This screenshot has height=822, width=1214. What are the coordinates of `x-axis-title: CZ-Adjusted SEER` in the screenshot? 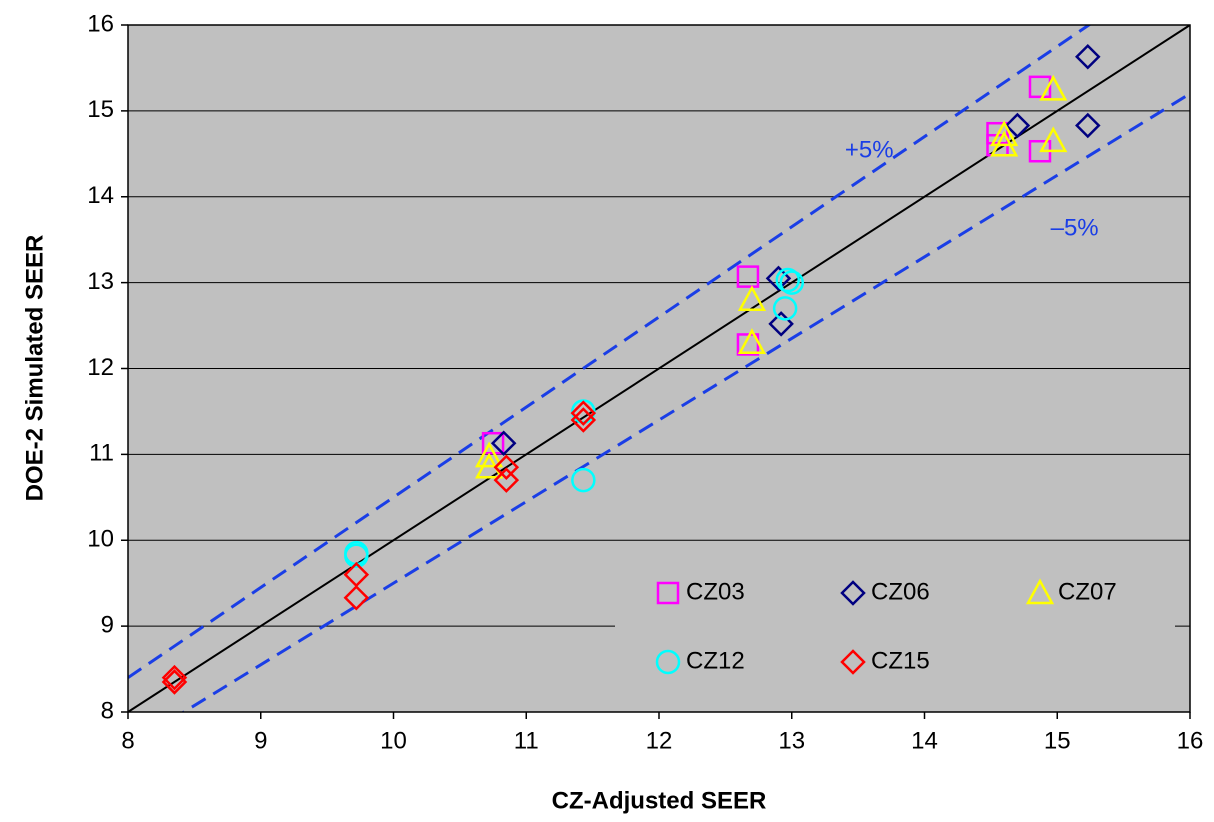 It's located at (659, 800).